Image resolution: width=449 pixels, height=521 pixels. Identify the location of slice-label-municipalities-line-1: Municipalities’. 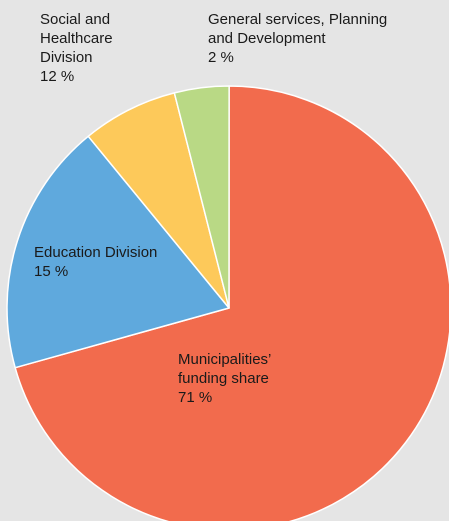
(225, 359).